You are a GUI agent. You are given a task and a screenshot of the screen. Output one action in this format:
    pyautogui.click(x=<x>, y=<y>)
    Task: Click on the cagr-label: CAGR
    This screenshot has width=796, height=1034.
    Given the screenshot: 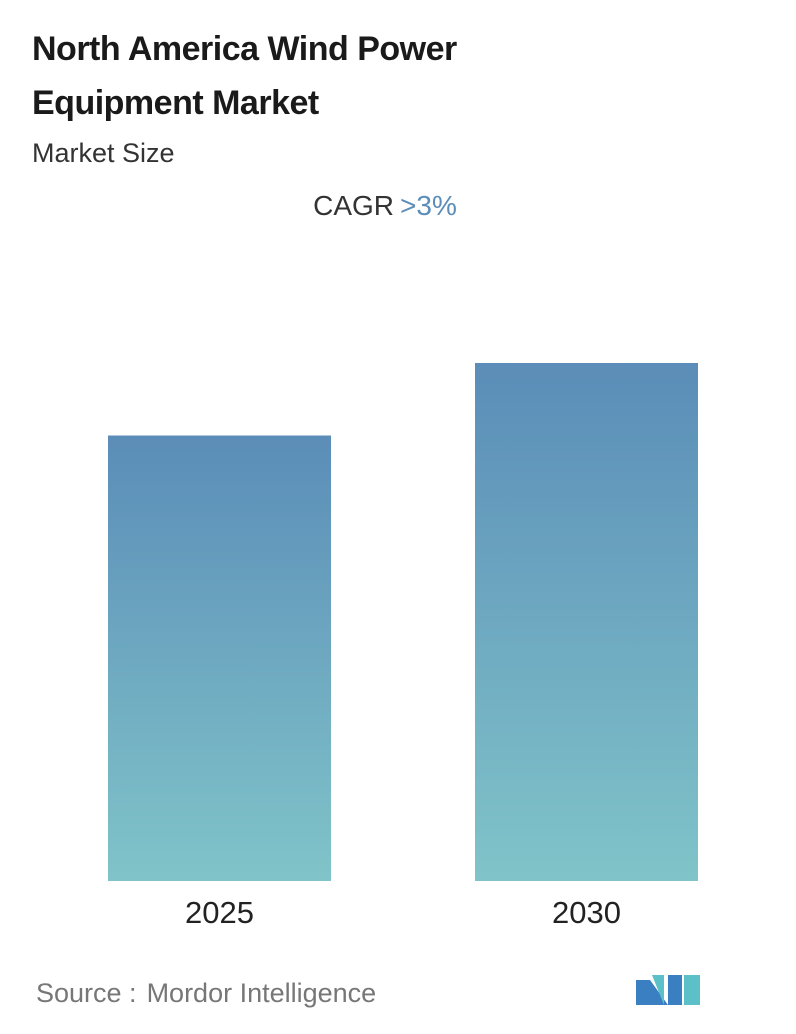 What is the action you would take?
    pyautogui.click(x=354, y=205)
    